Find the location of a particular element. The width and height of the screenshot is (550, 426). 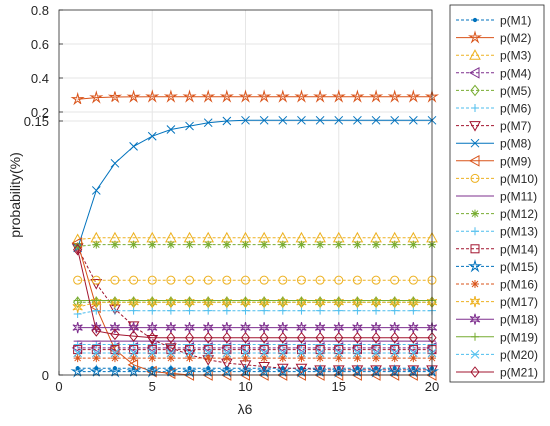

legend-label: p(M15) is located at coordinates (519, 267).